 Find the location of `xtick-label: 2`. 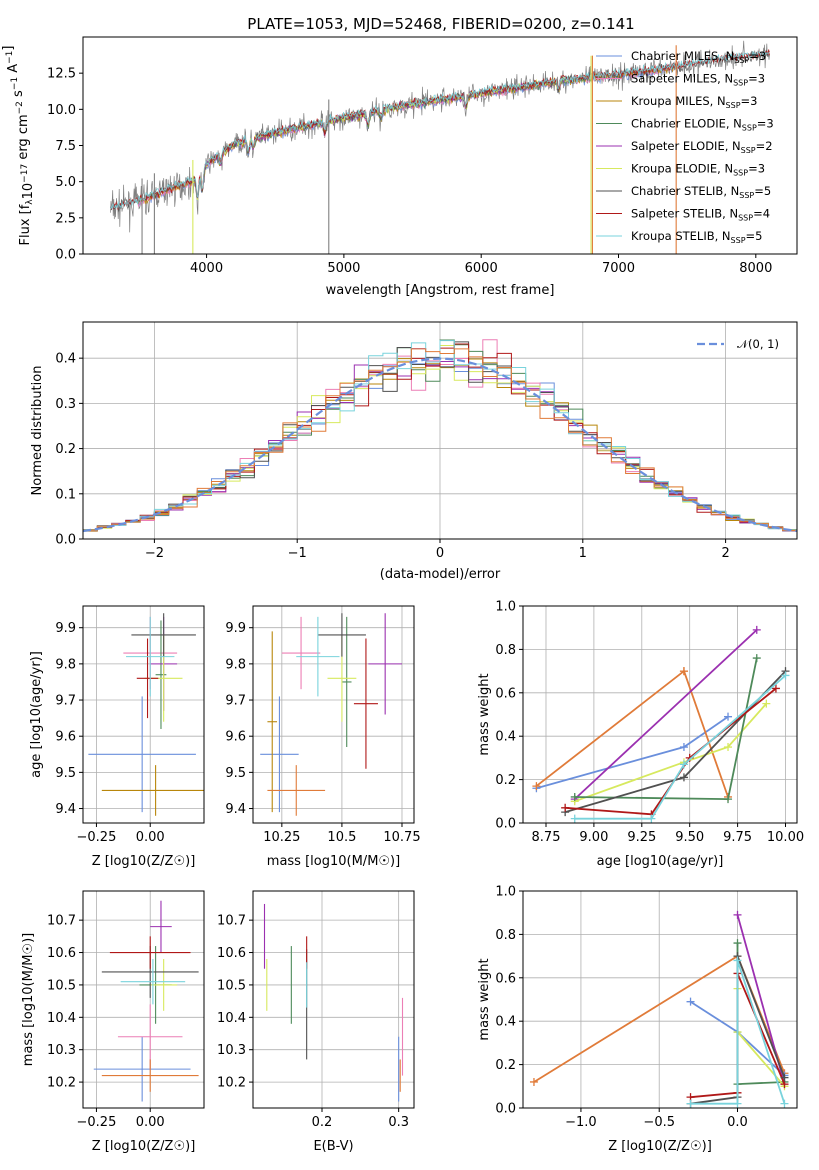

xtick-label: 2 is located at coordinates (725, 553).